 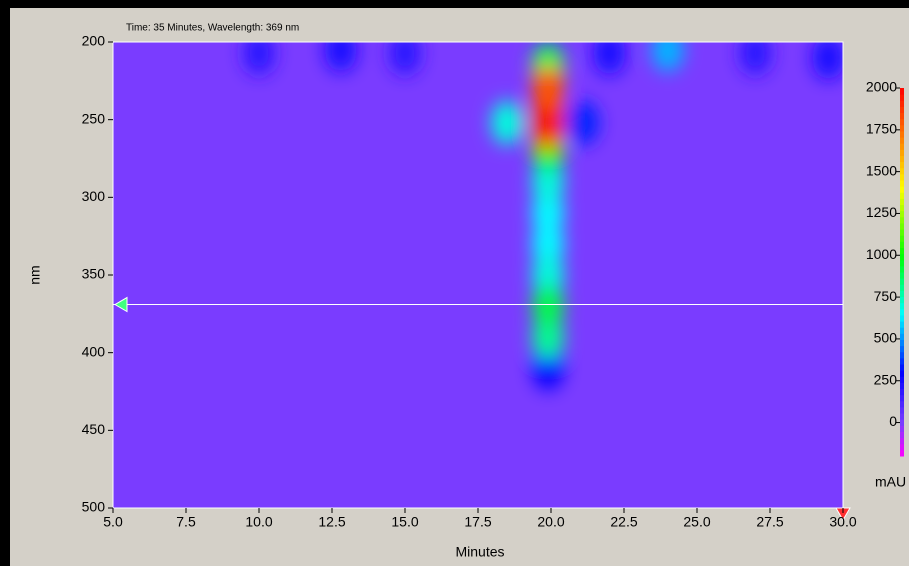 What do you see at coordinates (769, 522) in the screenshot?
I see `x-tick-label: 27.5` at bounding box center [769, 522].